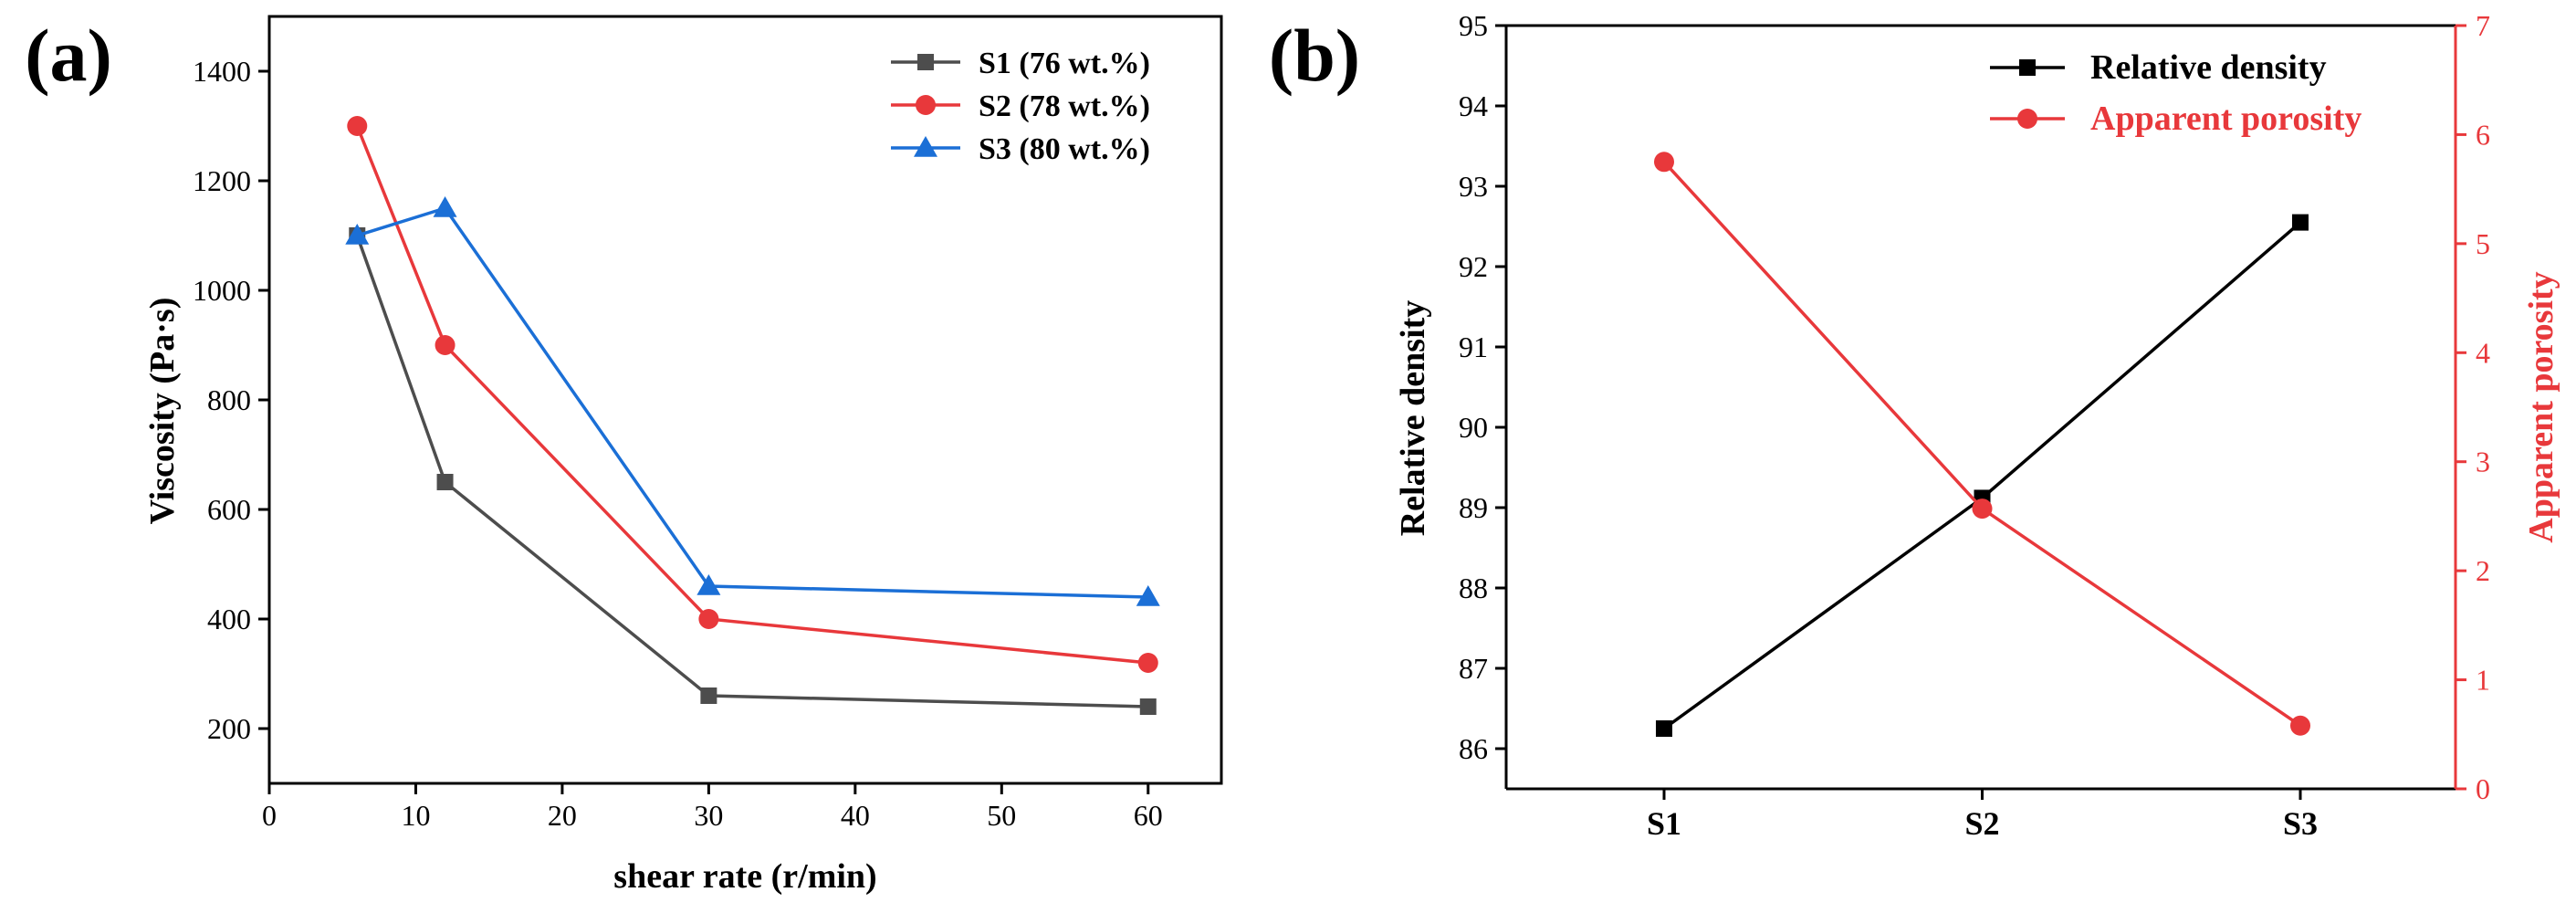 The height and width of the screenshot is (913, 2576). Describe the element at coordinates (1473, 186) in the screenshot. I see `panel-b-left-y-tick-label: 93` at that location.